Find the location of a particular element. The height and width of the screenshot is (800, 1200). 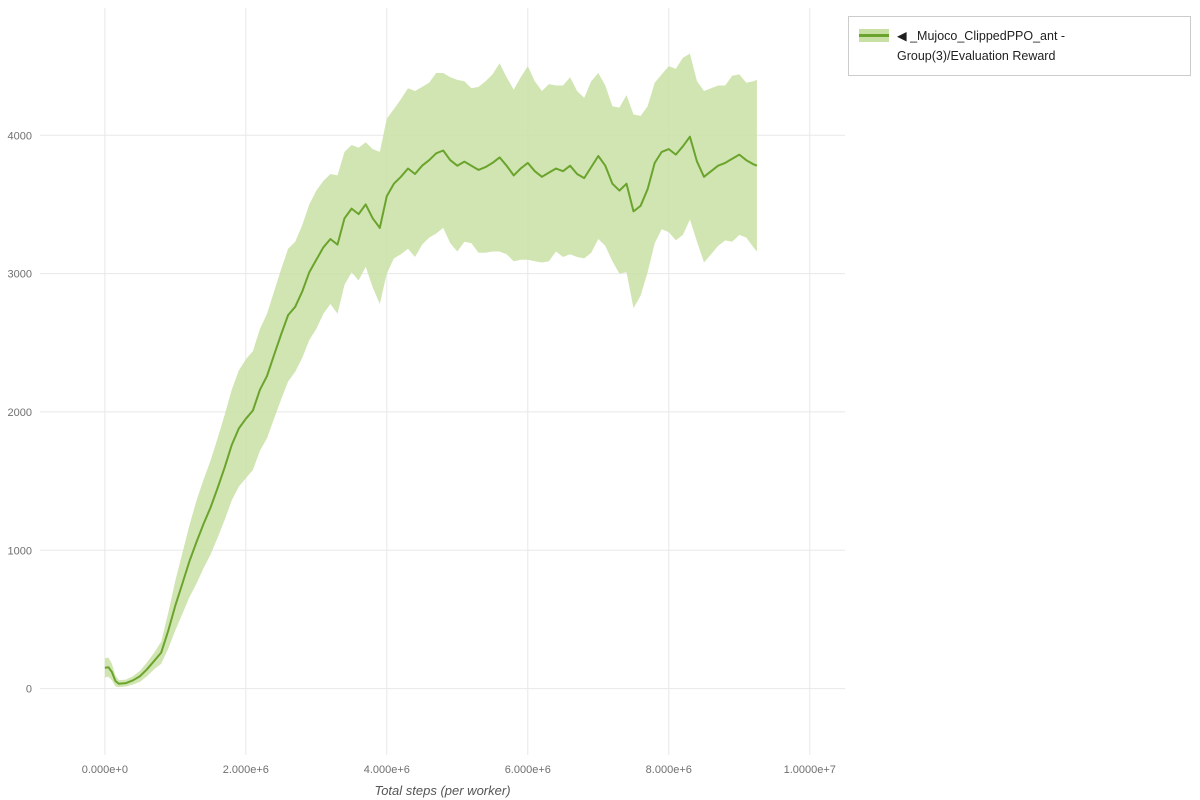

x-tick-label: 8.000e+6 is located at coordinates (669, 770).